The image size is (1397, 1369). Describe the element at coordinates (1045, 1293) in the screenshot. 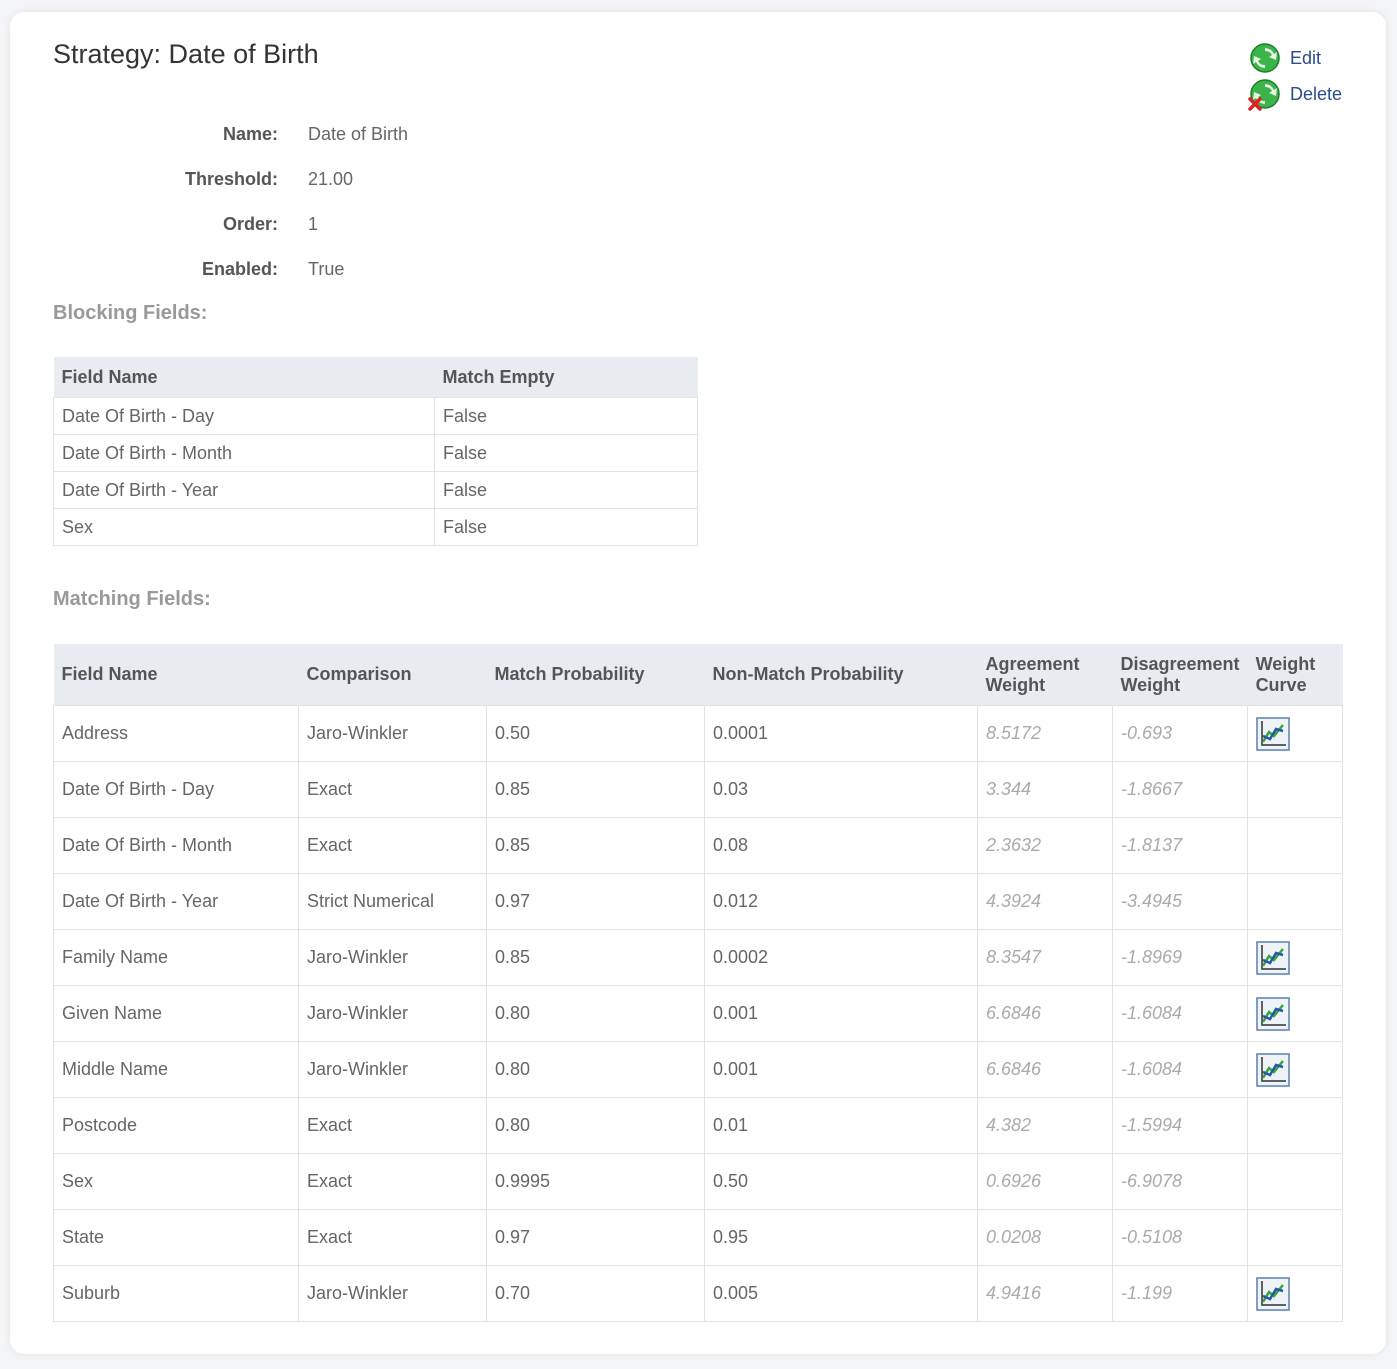

I see `matching-agreement-weight: 4.9416` at that location.